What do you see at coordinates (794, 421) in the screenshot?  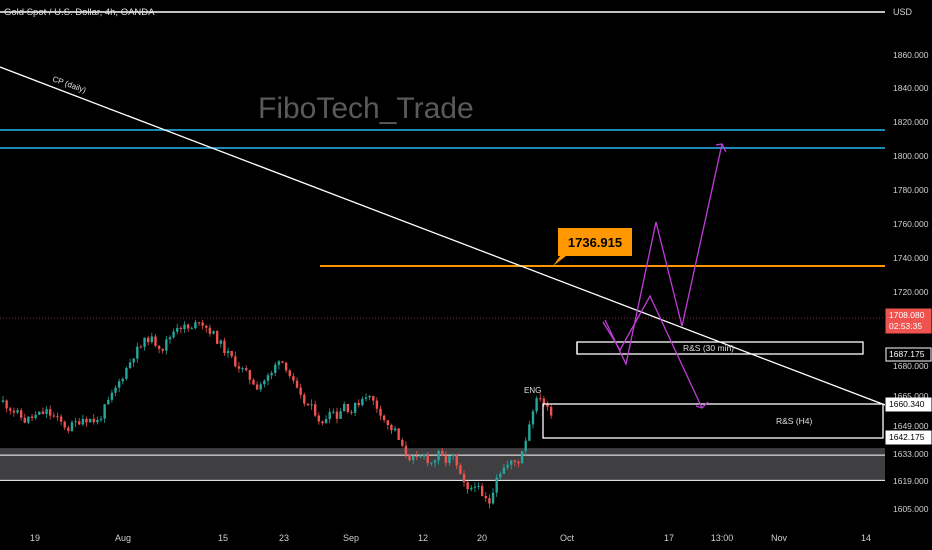 I see `rs-h4-label: R&S (H4)` at bounding box center [794, 421].